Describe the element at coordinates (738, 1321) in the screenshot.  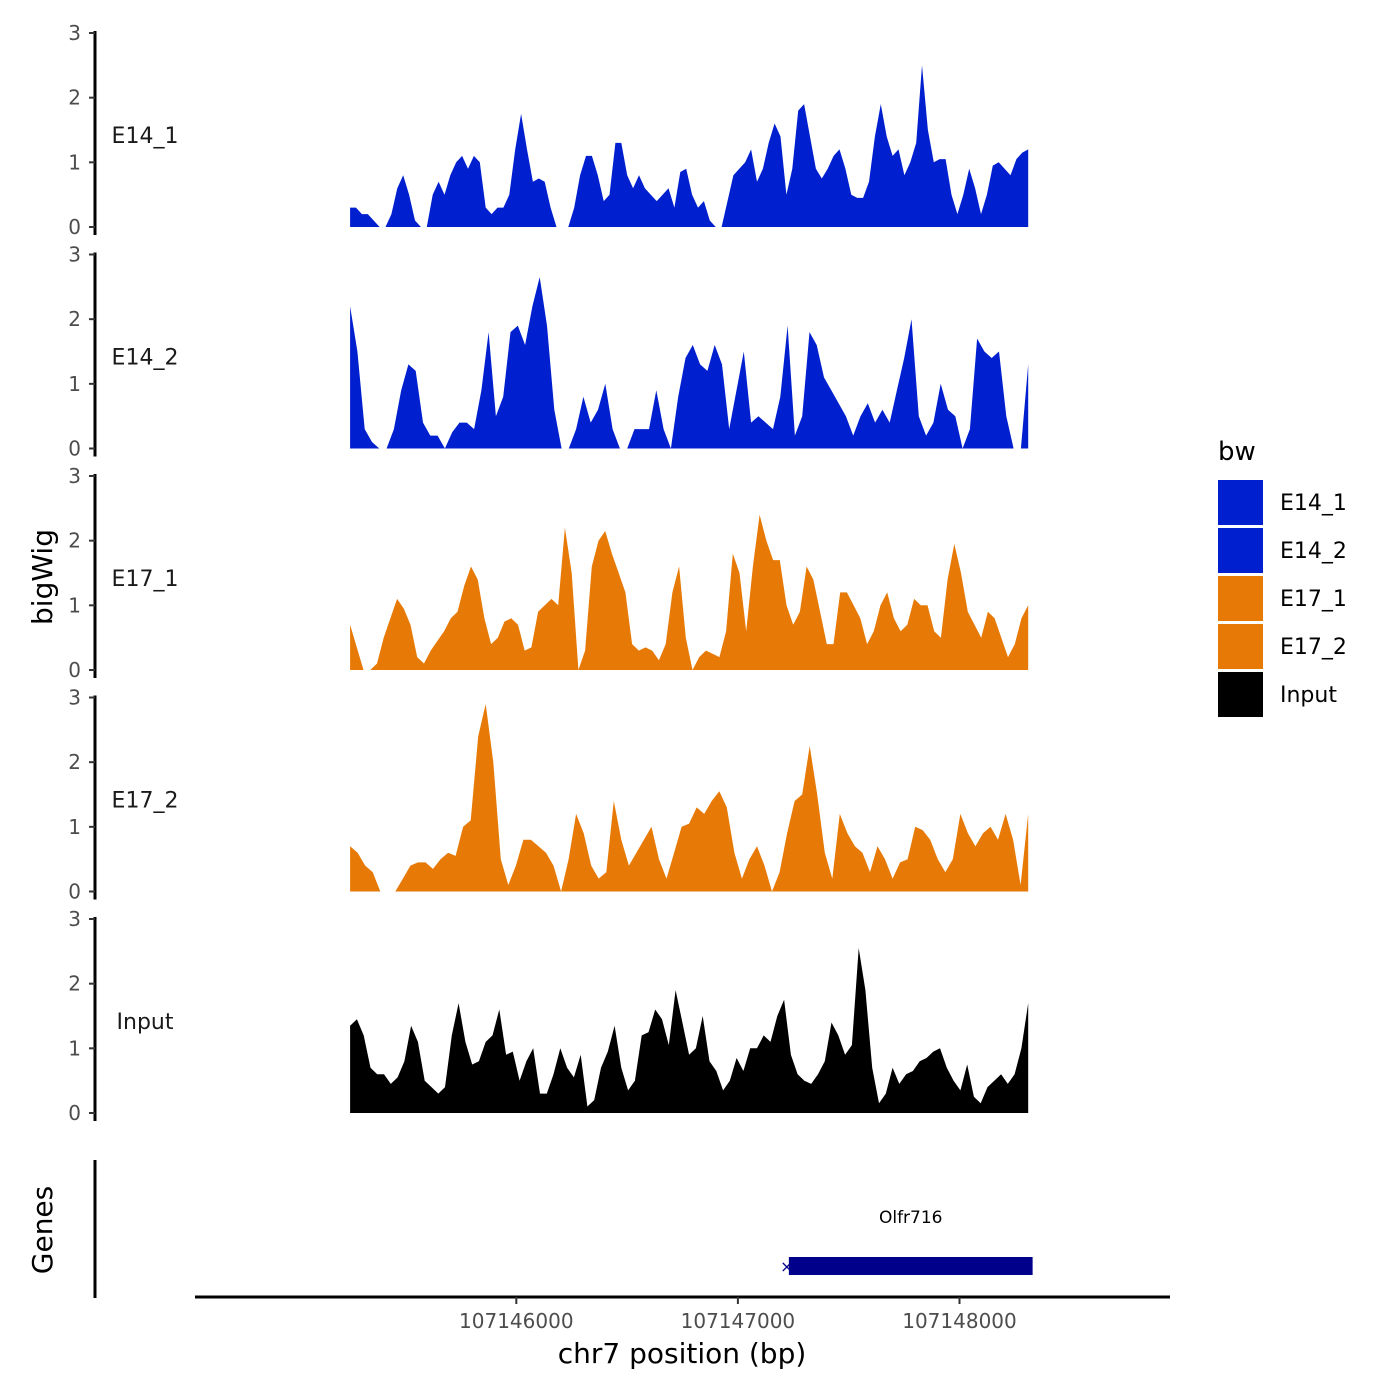
I see `x-tick-label: 107147000` at that location.